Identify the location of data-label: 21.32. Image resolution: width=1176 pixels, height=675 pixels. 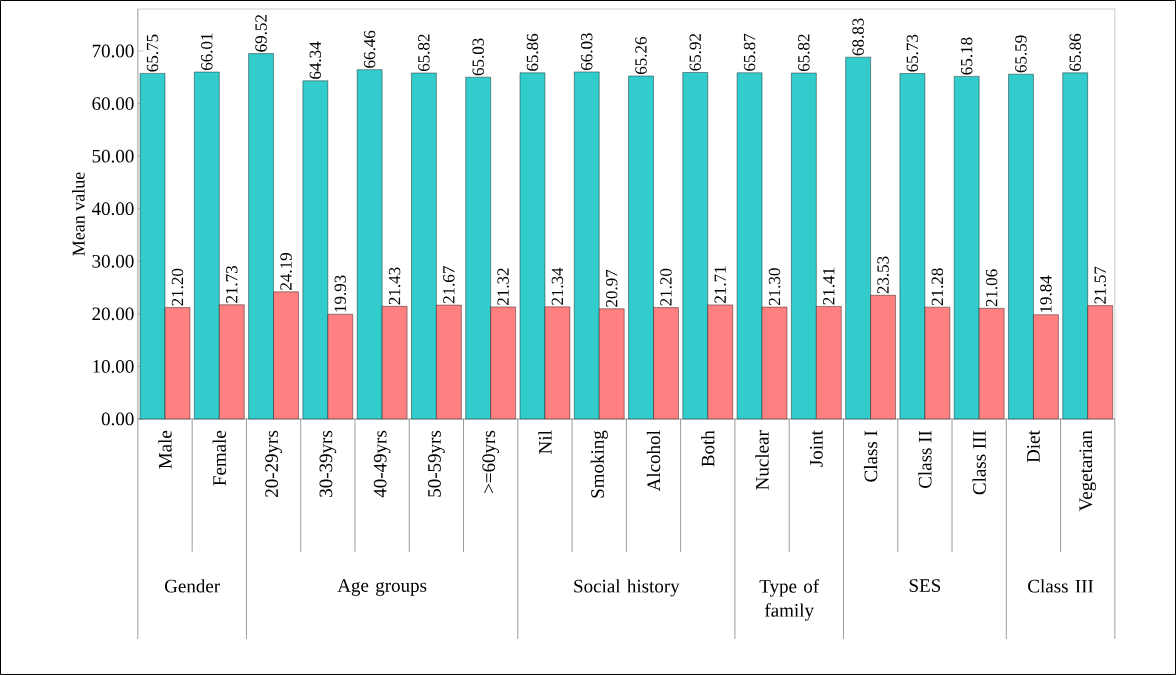
(503, 286).